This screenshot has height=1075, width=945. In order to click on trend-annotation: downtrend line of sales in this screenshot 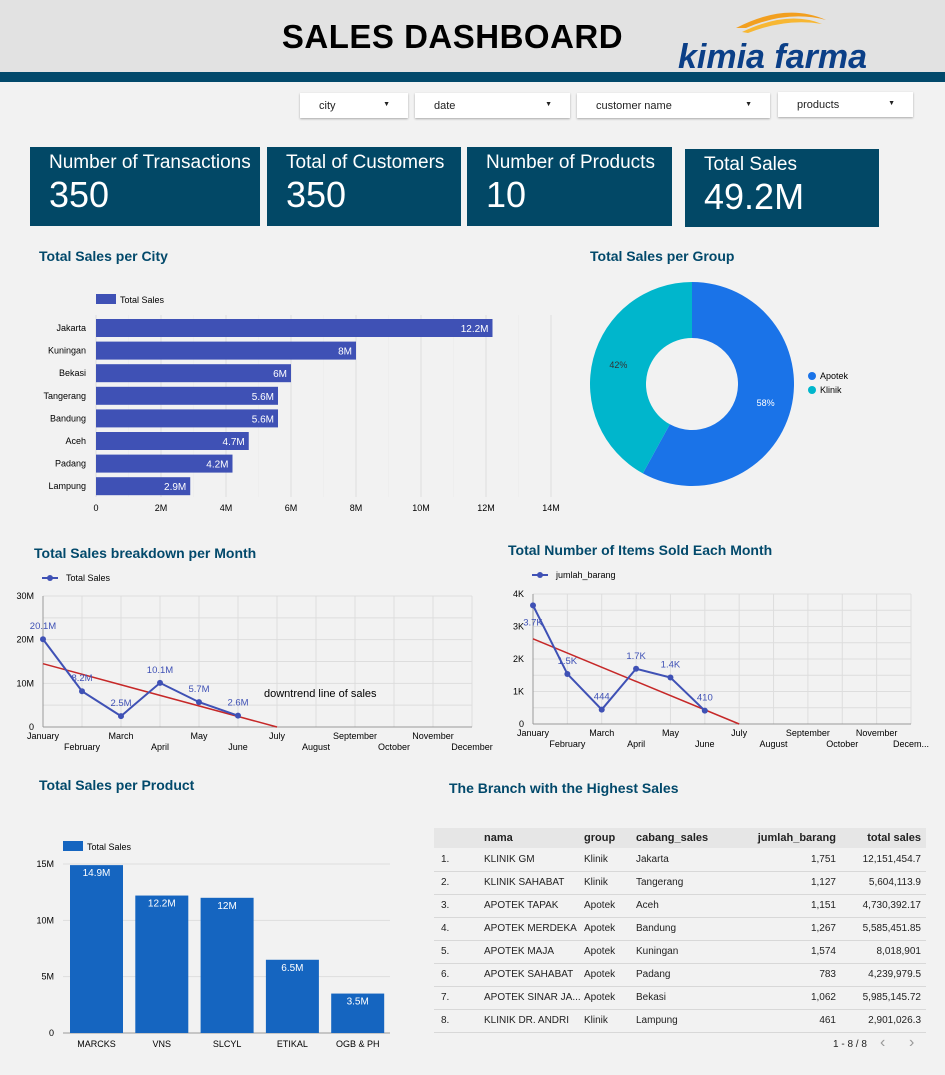, I will do `click(320, 694)`.